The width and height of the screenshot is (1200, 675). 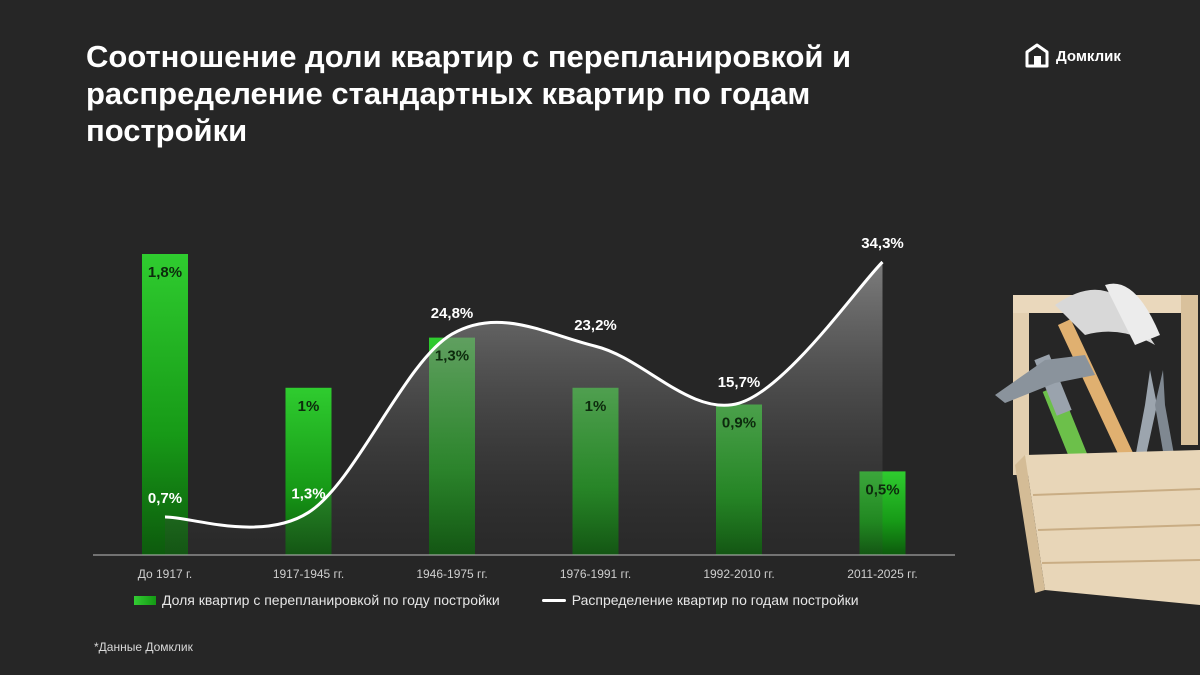 I want to click on x-tick-label: 1976-1991 гг., so click(x=595, y=574).